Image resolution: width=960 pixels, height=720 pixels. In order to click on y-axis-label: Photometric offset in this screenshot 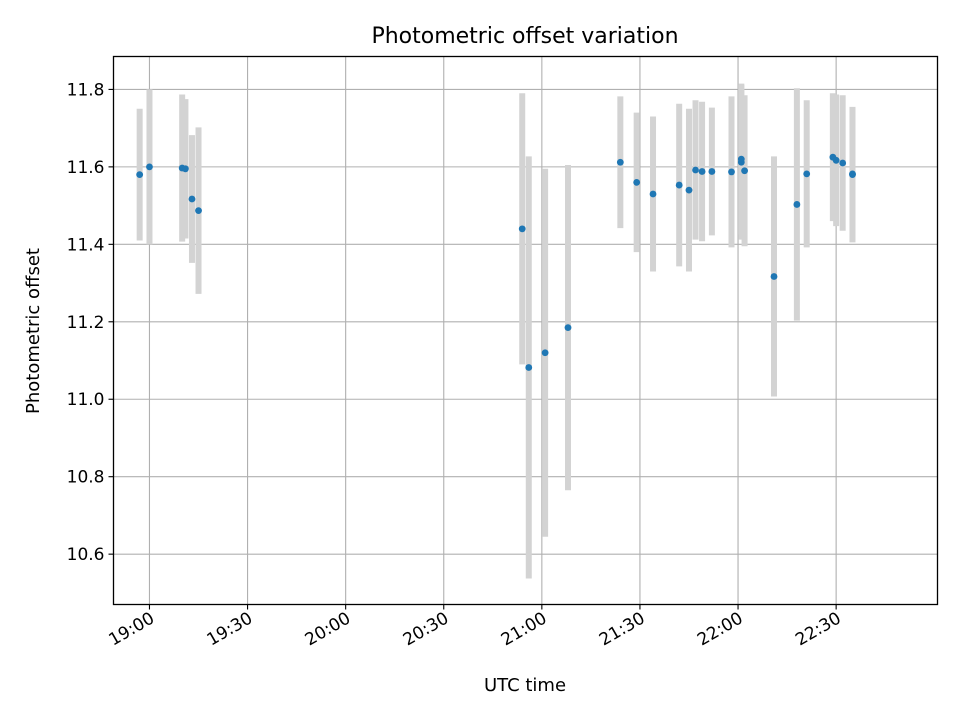, I will do `click(33, 331)`.